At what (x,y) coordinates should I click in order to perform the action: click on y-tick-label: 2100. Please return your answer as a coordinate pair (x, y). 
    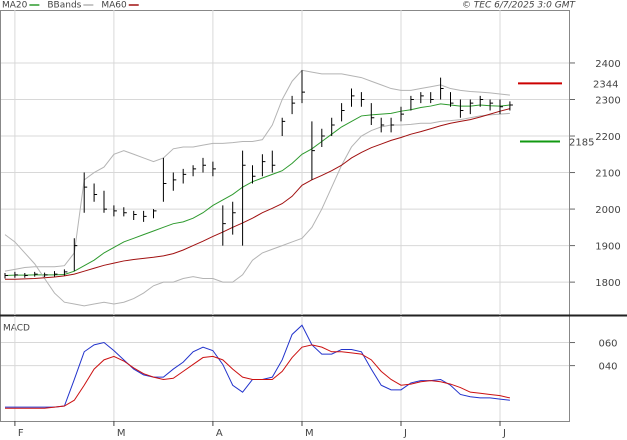
    Looking at the image, I should click on (607, 174).